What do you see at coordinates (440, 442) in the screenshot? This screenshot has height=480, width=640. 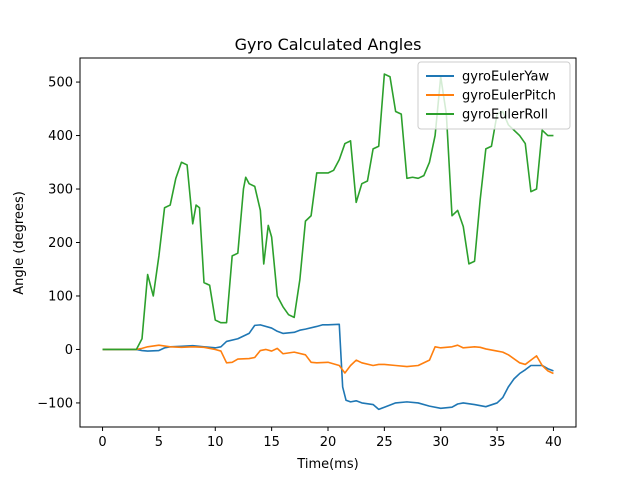 I see `x-tick-label: 30` at bounding box center [440, 442].